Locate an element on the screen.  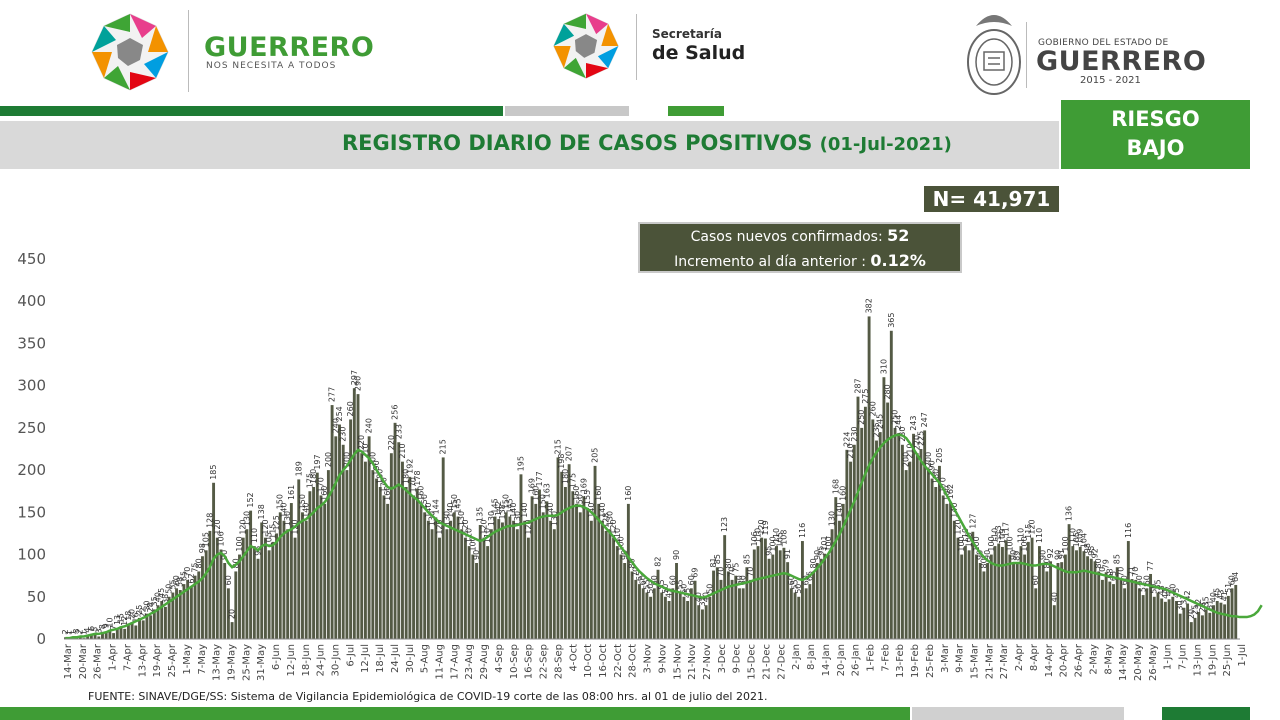
bar-value-label: 43 is located at coordinates (1220, 595).